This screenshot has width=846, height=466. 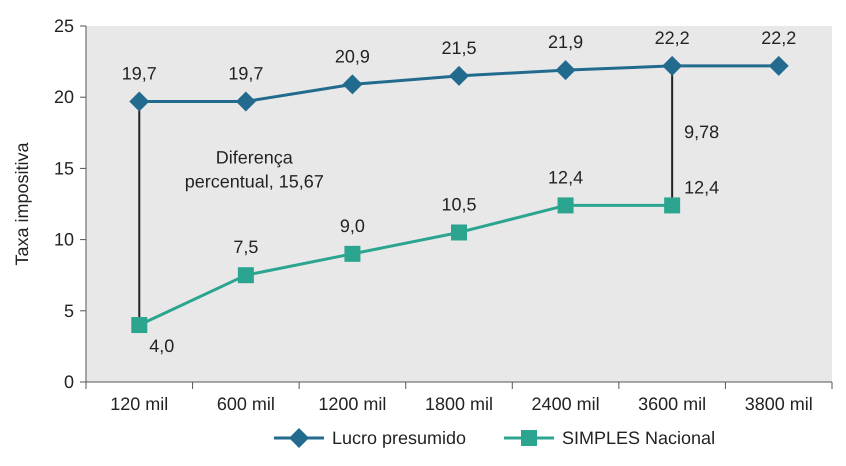 I want to click on annotation: Diferença percentual, 15,67, so click(x=254, y=169).